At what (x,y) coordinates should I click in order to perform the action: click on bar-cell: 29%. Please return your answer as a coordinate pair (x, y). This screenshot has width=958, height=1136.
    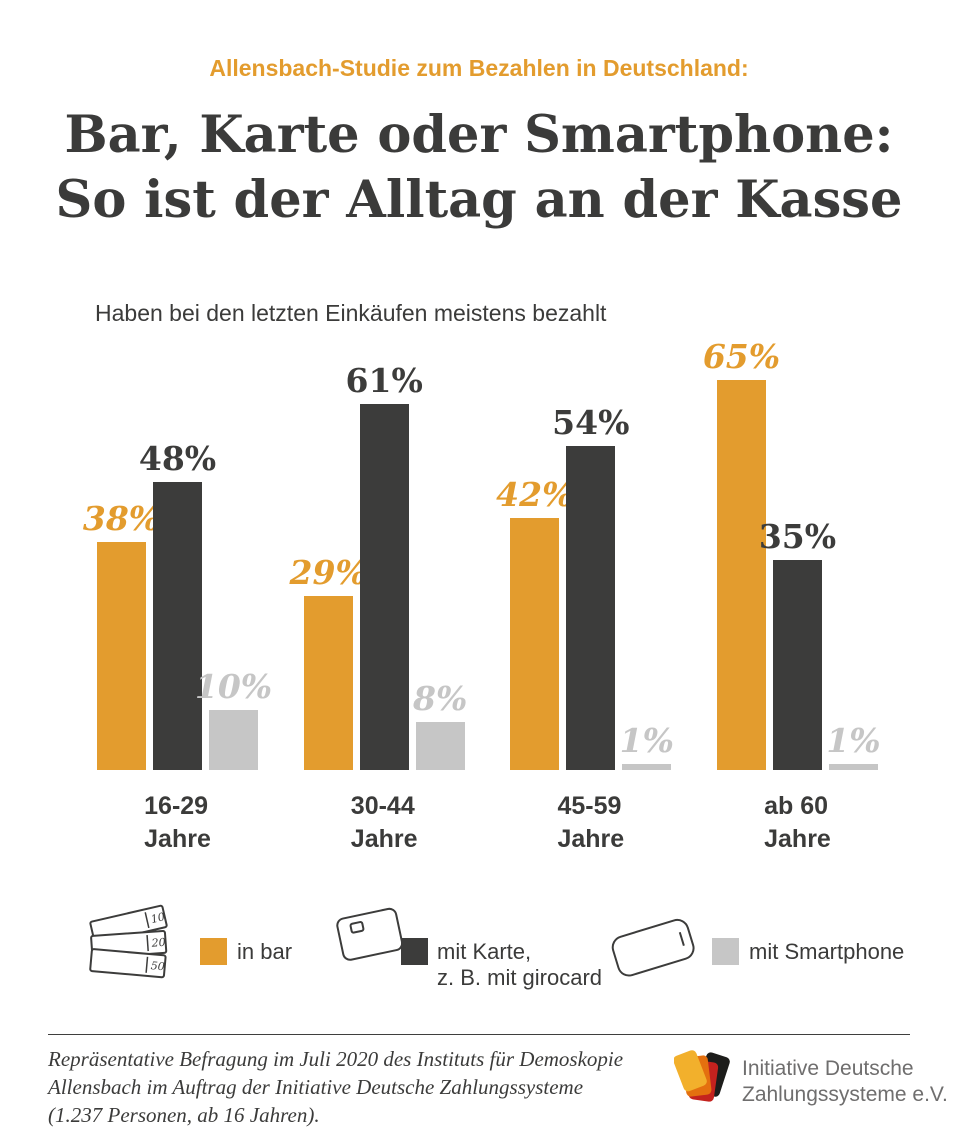
    Looking at the image, I should click on (328, 663).